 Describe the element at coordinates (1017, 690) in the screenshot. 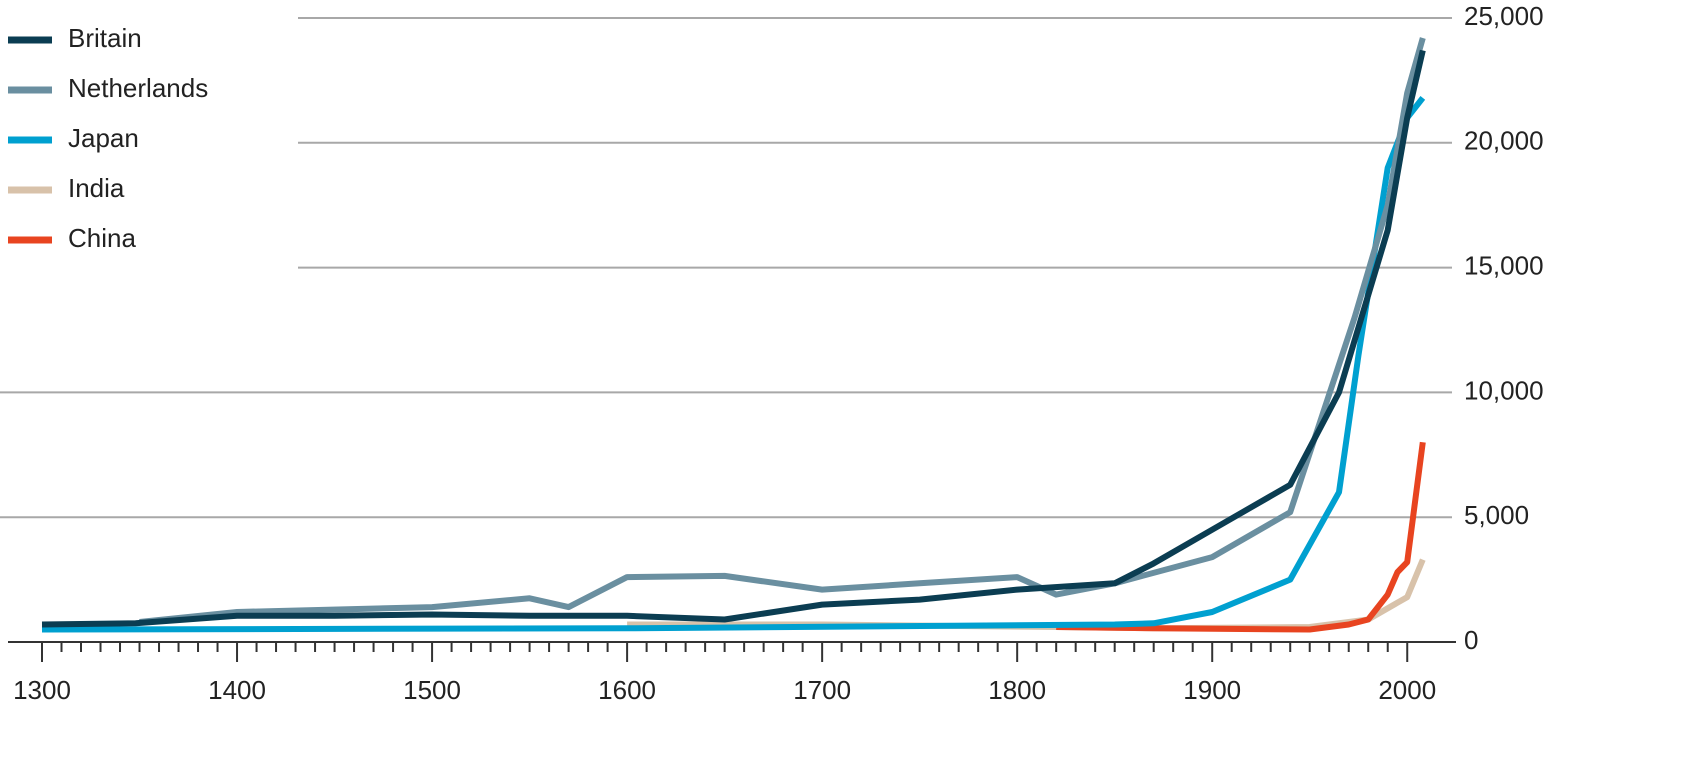

I see `x-tick-label: 1800` at that location.